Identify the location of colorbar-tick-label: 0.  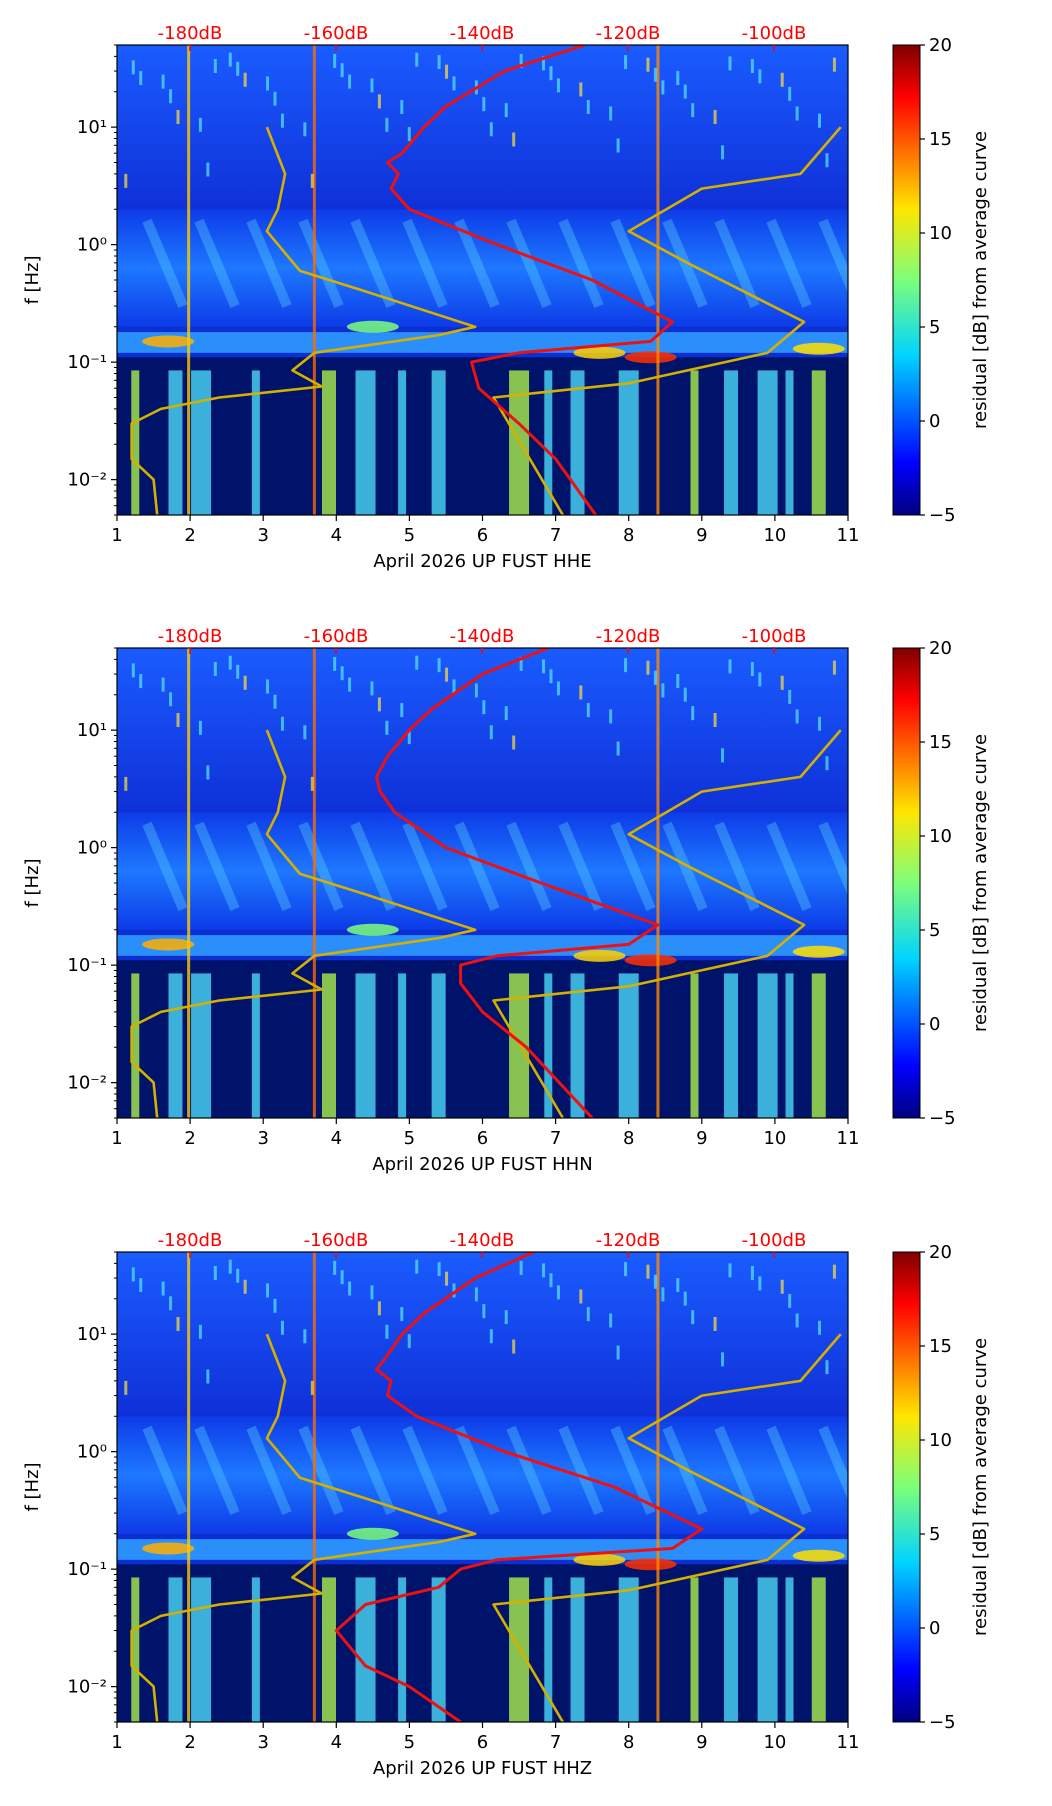
(934, 1024).